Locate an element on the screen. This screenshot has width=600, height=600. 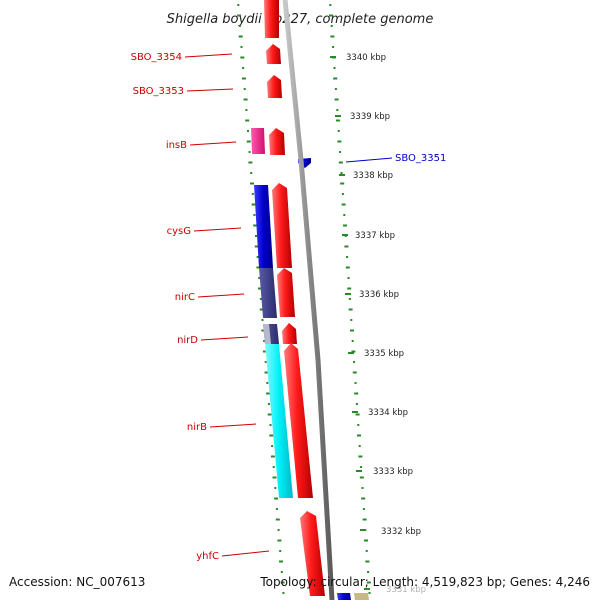
gene-label: cysG is located at coordinates (179, 231).